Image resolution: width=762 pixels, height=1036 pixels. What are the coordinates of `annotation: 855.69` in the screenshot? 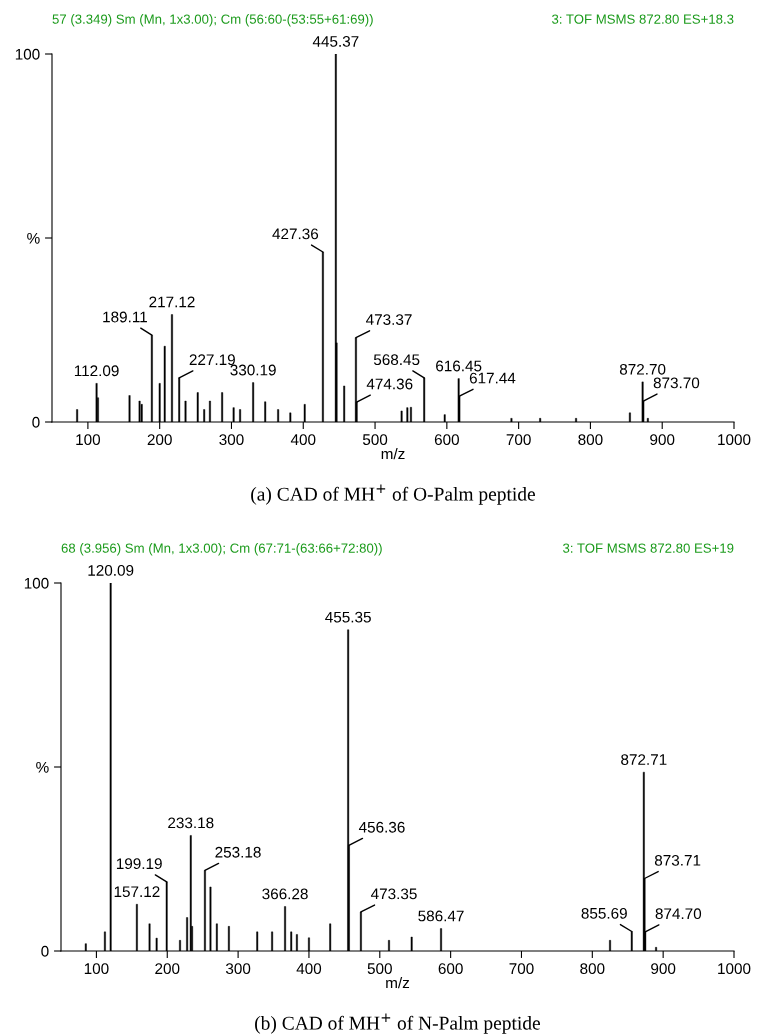 It's located at (604, 913).